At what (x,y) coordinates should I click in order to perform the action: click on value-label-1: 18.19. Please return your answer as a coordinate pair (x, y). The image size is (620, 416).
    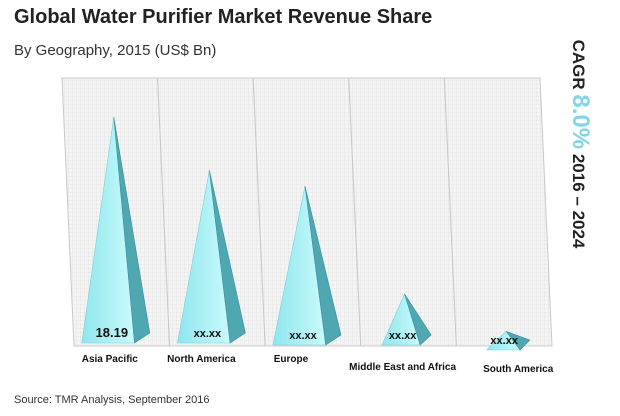
    Looking at the image, I should click on (112, 332).